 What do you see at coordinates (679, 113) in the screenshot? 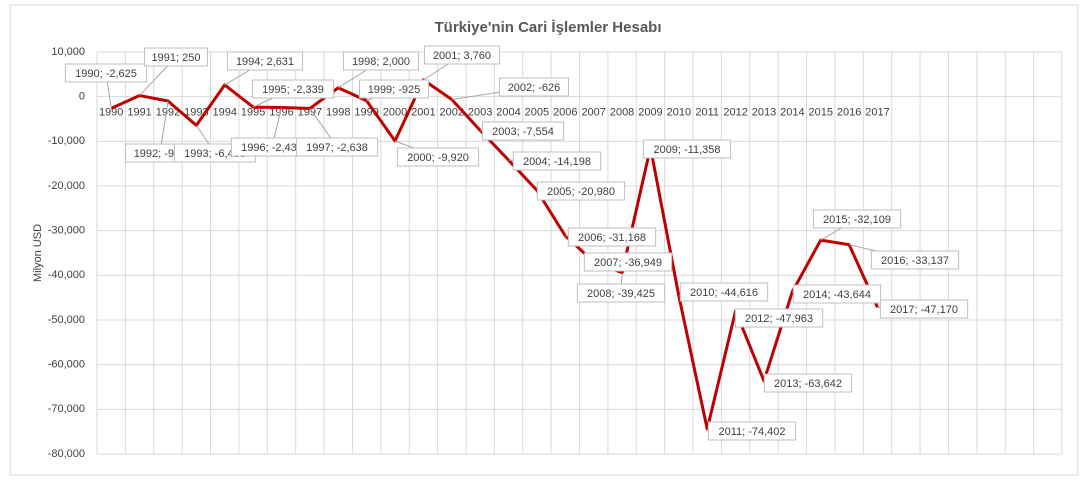
I see `x-tick-label: 2010` at bounding box center [679, 113].